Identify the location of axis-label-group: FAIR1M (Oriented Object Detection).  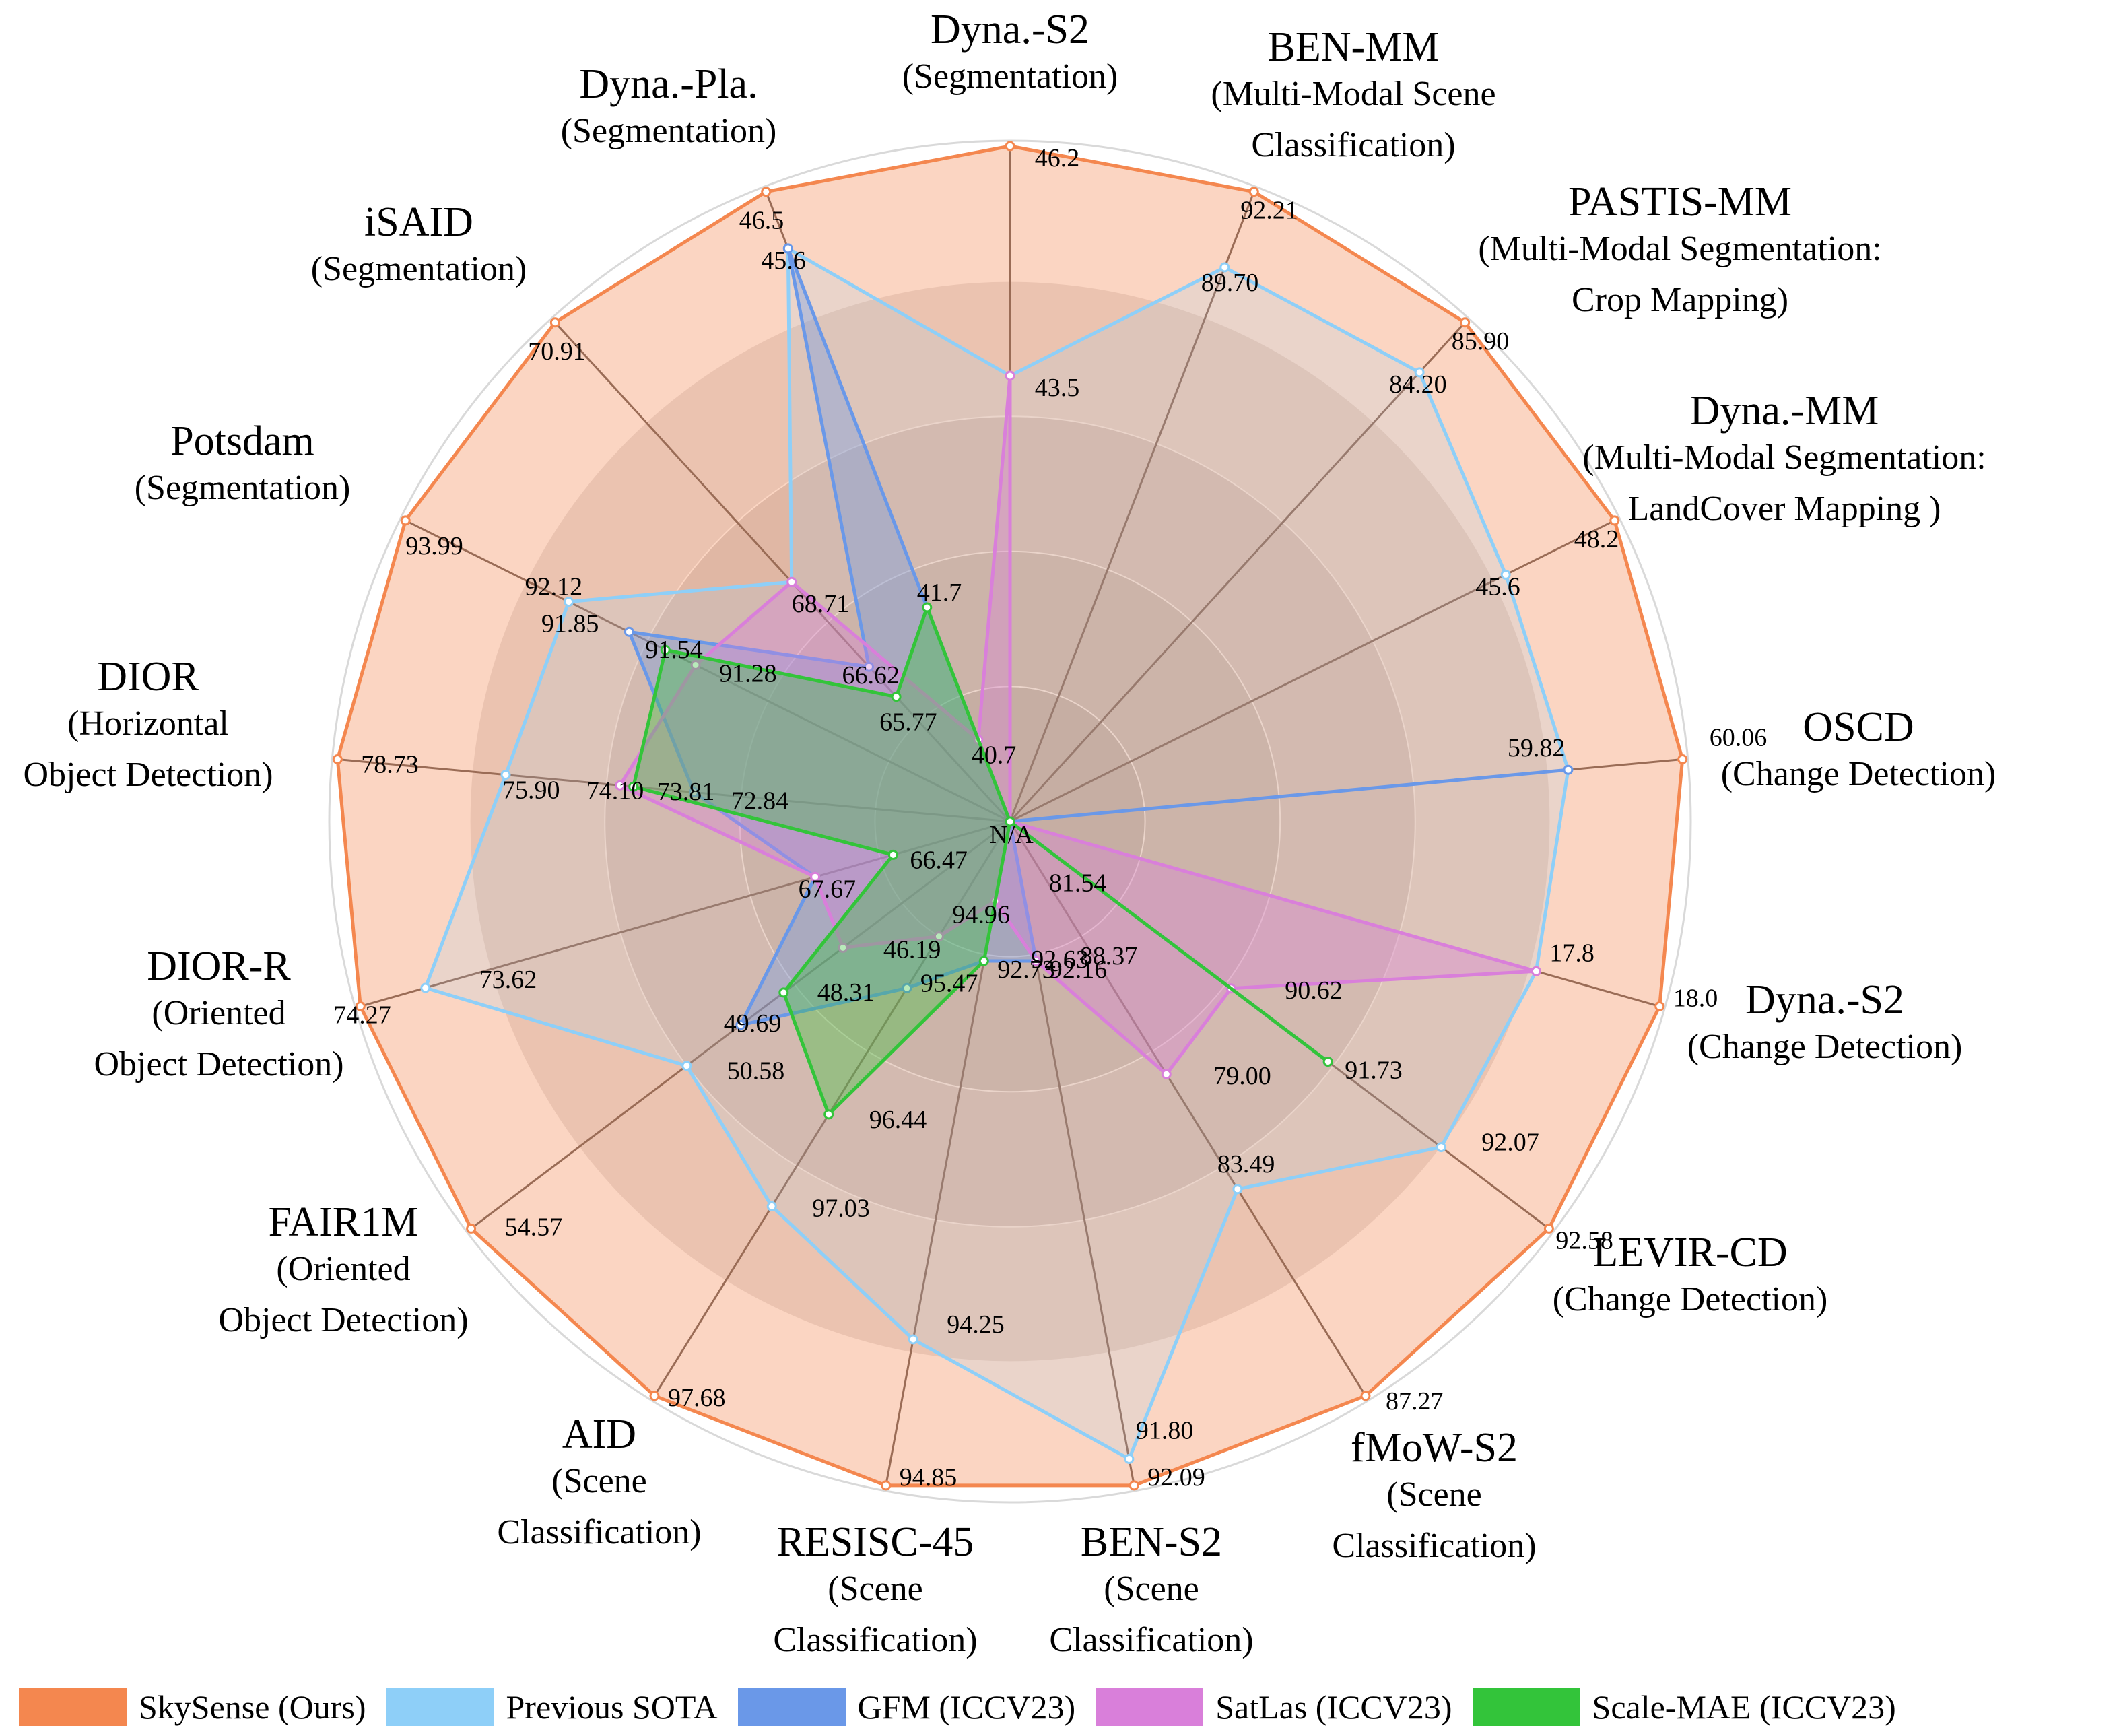
(343, 1269).